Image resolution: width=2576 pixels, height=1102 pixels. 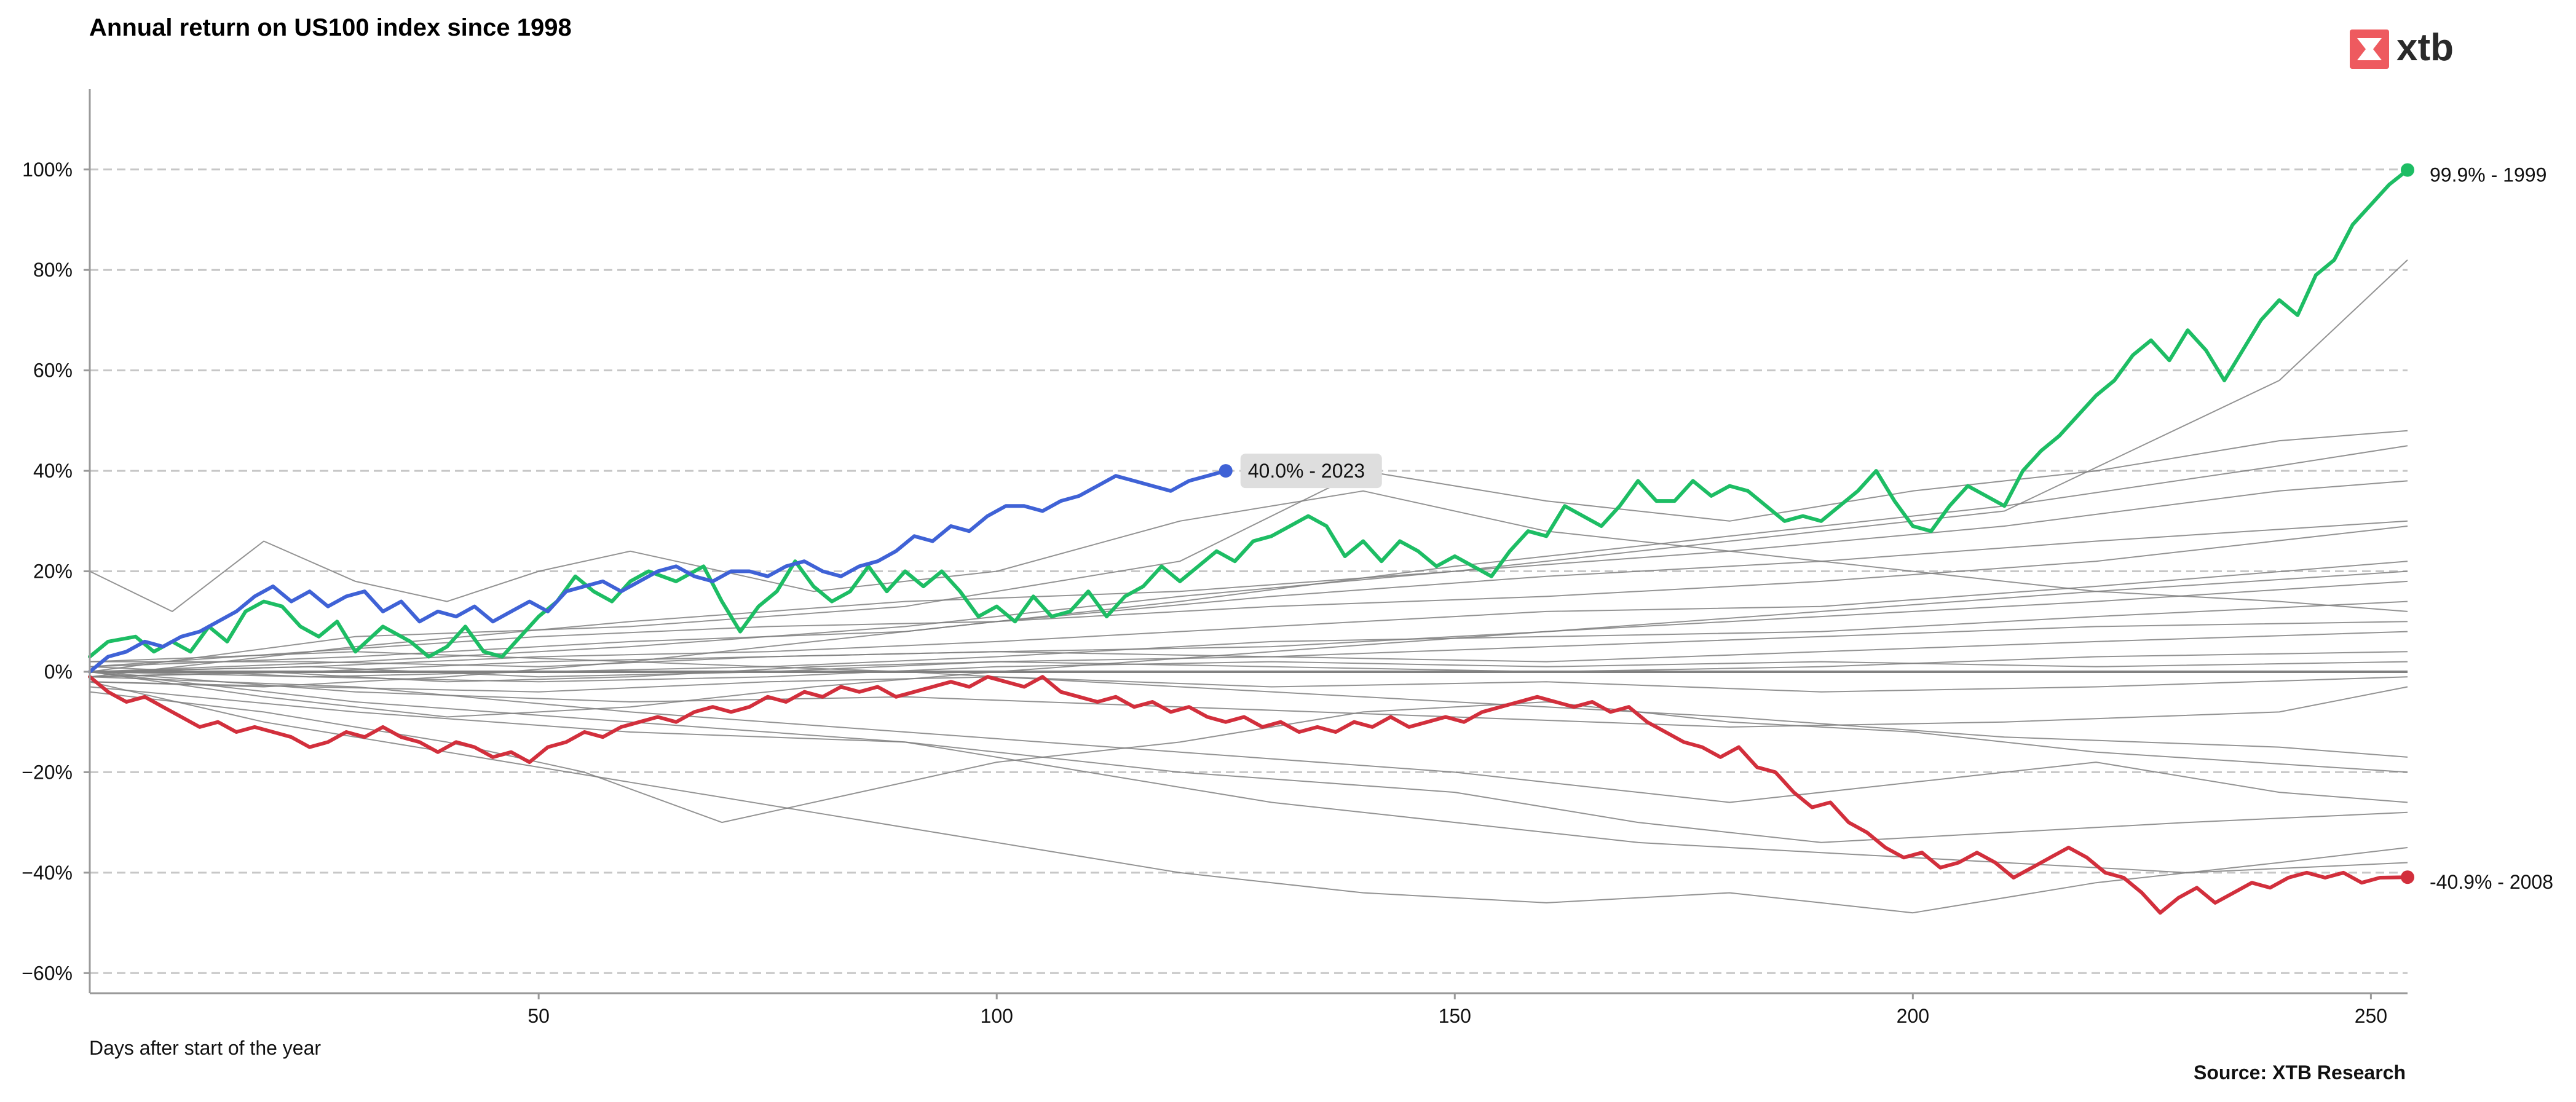 What do you see at coordinates (2488, 175) in the screenshot?
I see `annotation-label-1999: 99.9% - 1999` at bounding box center [2488, 175].